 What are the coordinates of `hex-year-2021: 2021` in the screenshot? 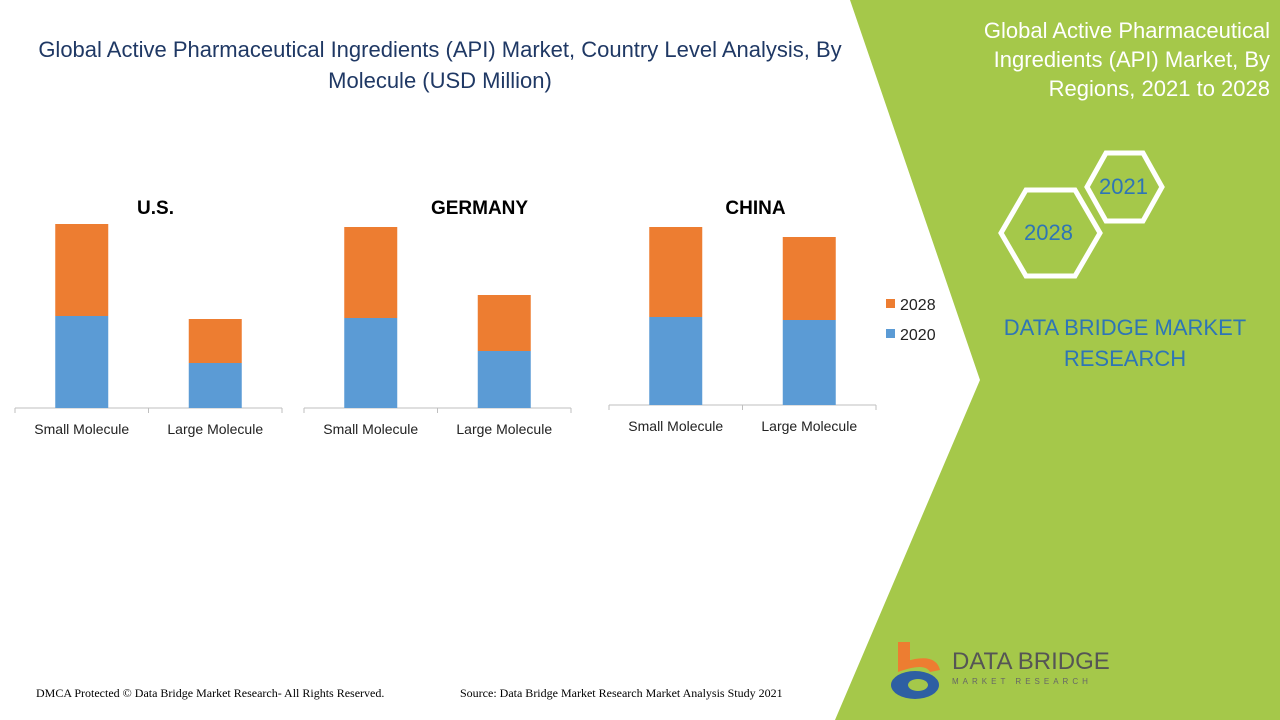 It's located at (1123, 186).